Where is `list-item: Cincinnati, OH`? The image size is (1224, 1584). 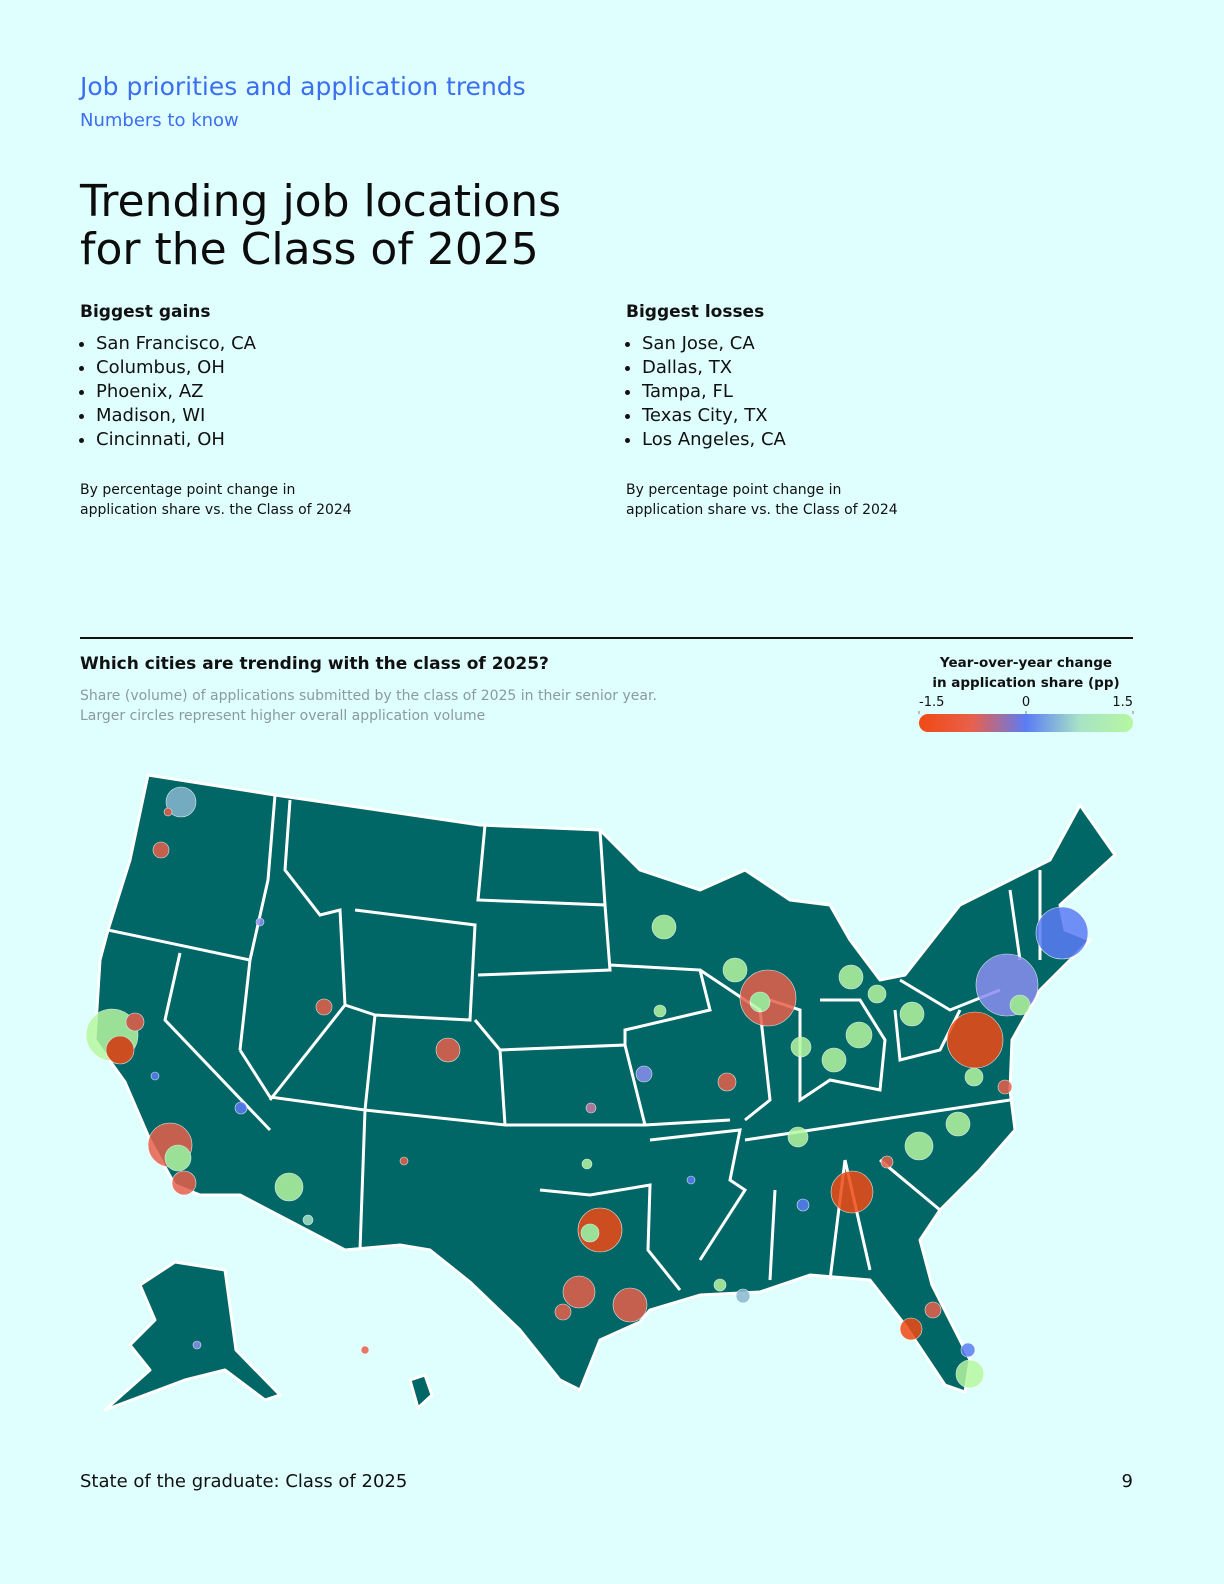 list-item: Cincinnati, OH is located at coordinates (328, 440).